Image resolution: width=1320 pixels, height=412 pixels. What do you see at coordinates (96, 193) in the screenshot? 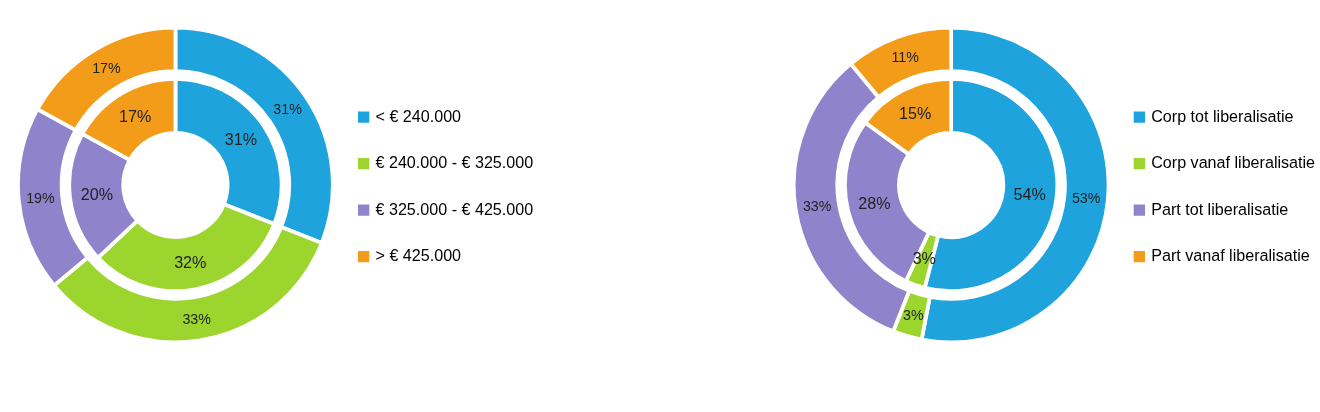
I see `data-label: 20%` at bounding box center [96, 193].